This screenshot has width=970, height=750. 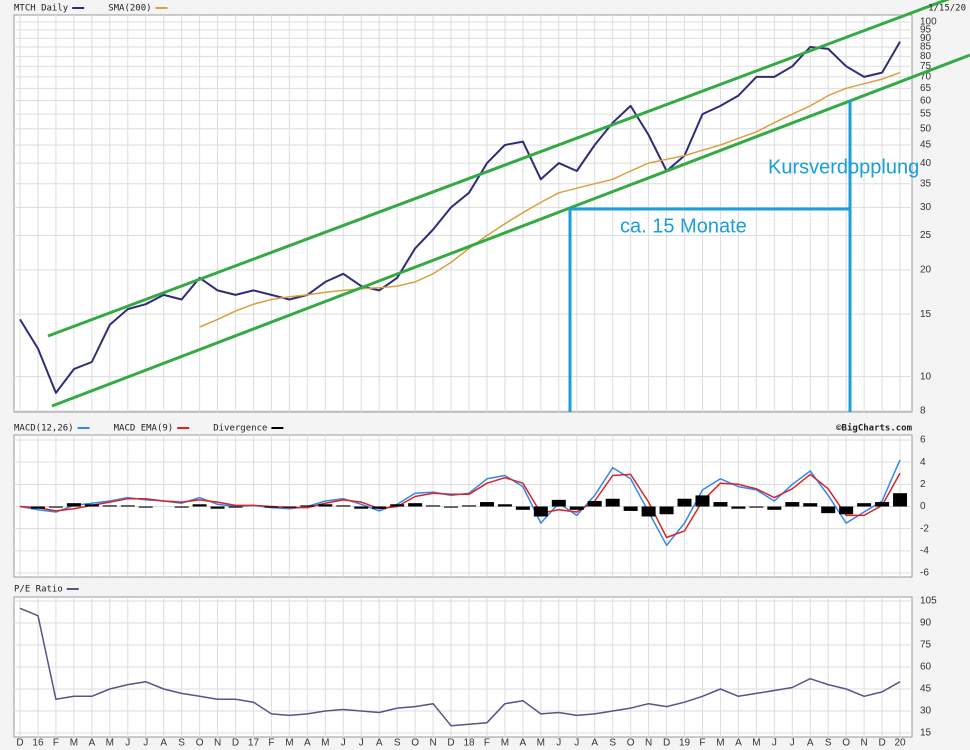 What do you see at coordinates (144, 429) in the screenshot?
I see `legend-label: MACD EMA(9)` at bounding box center [144, 429].